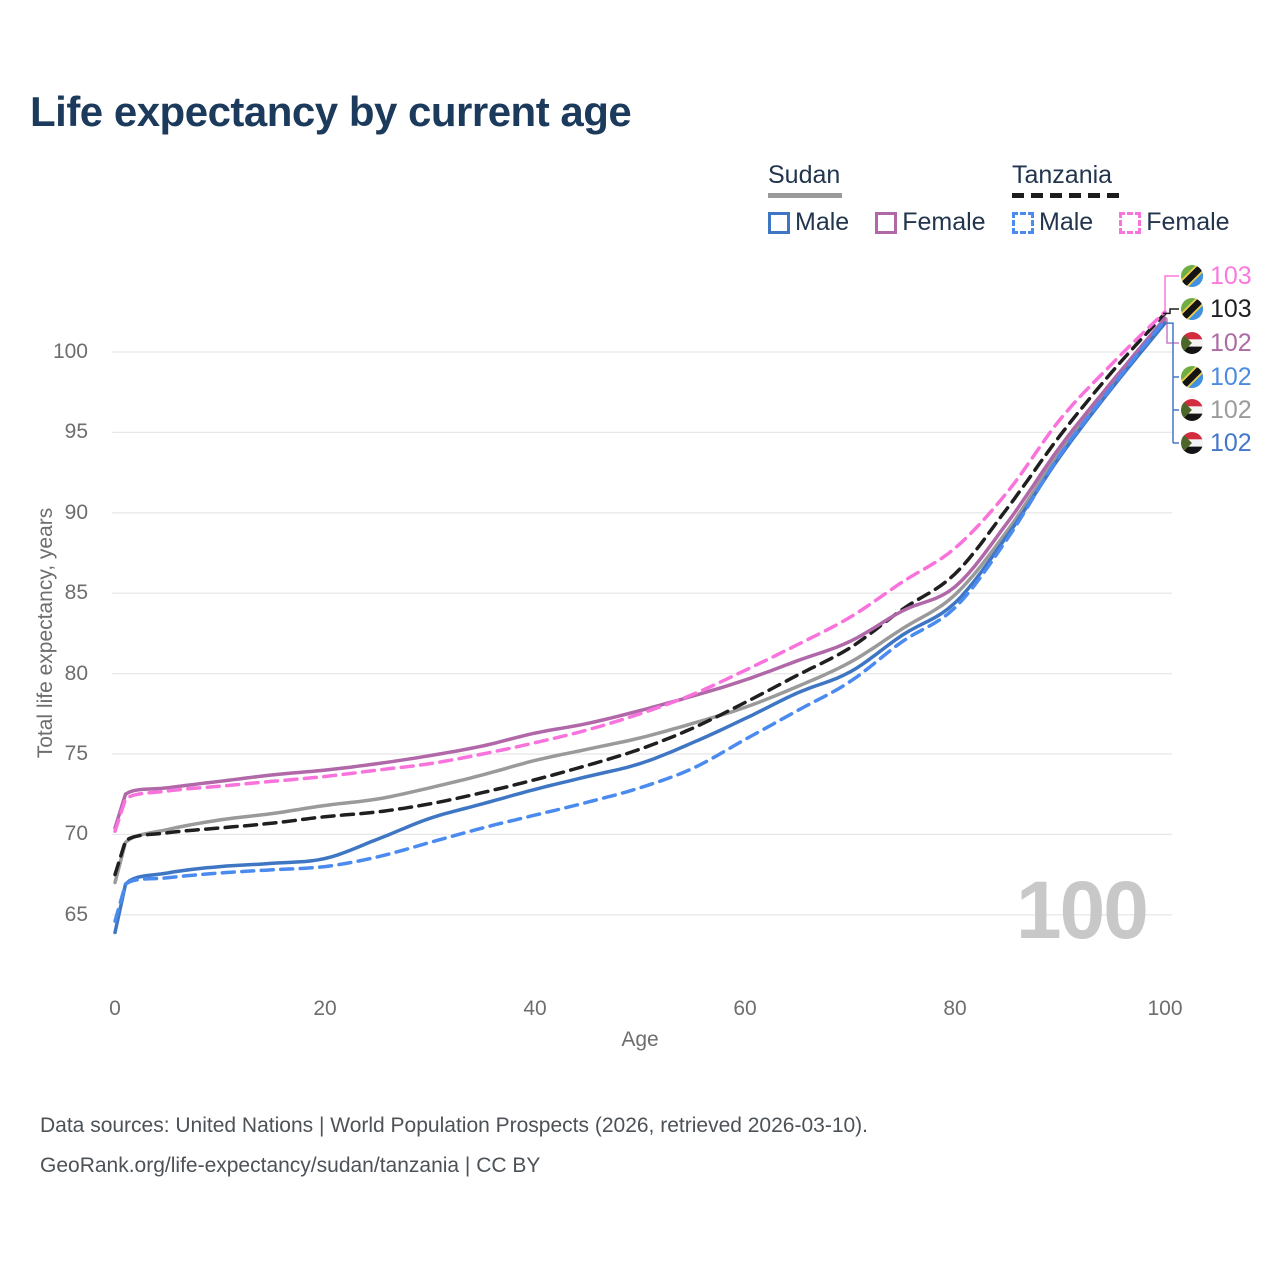  Describe the element at coordinates (877, 199) in the screenshot. I see `legend-group-sudan: Sudan Male Female` at that location.